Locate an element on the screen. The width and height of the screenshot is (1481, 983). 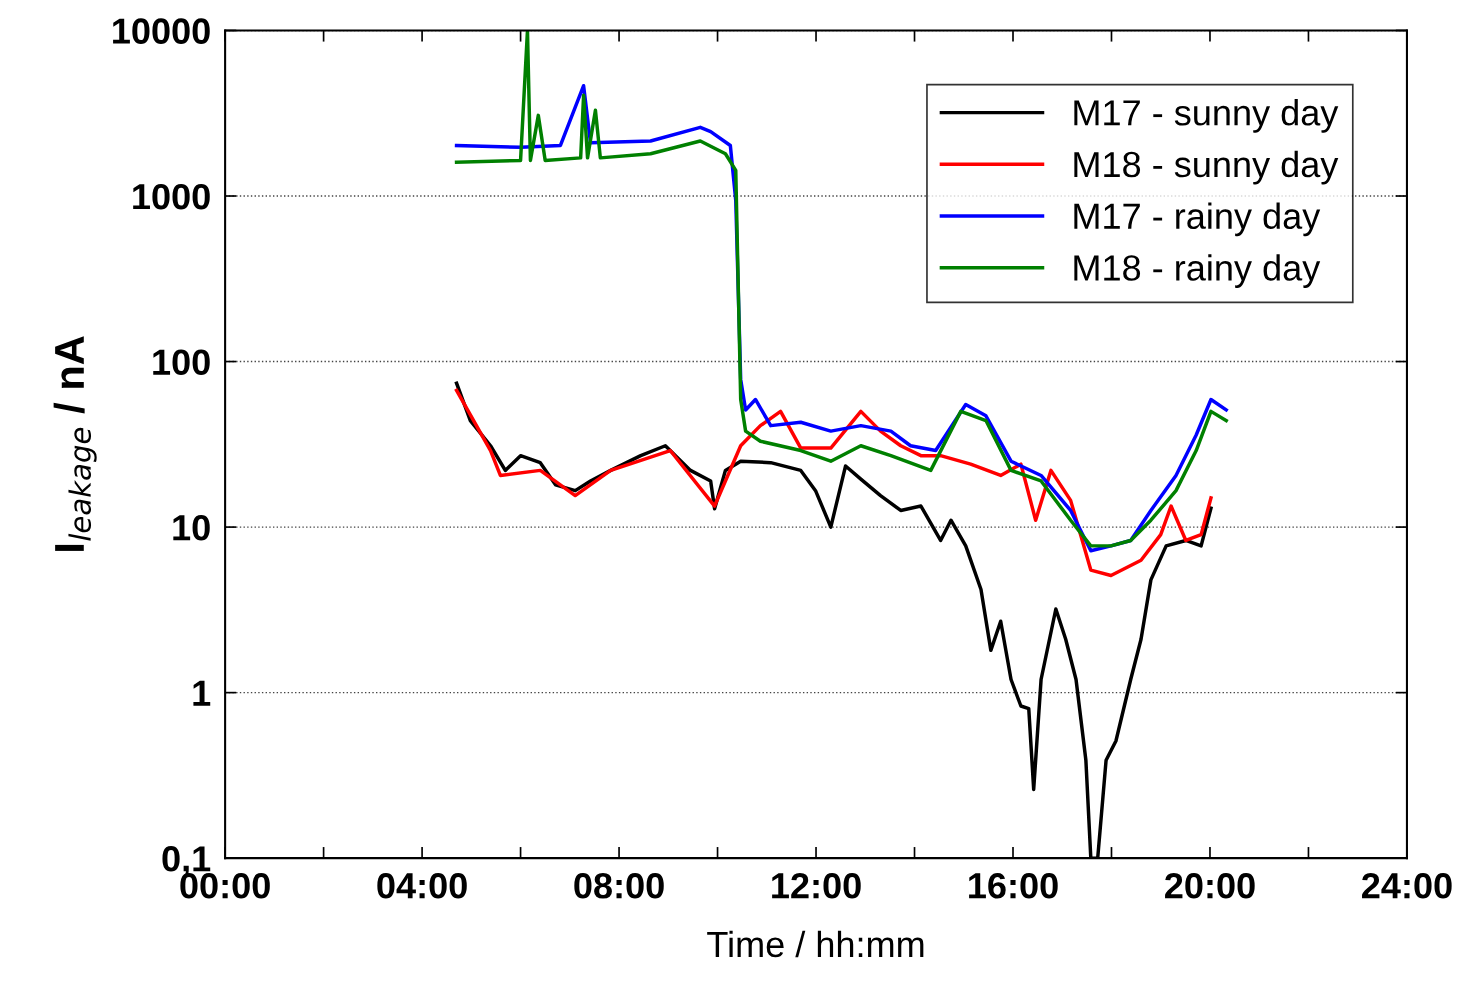
x-tick-label: 08:00 is located at coordinates (619, 886).